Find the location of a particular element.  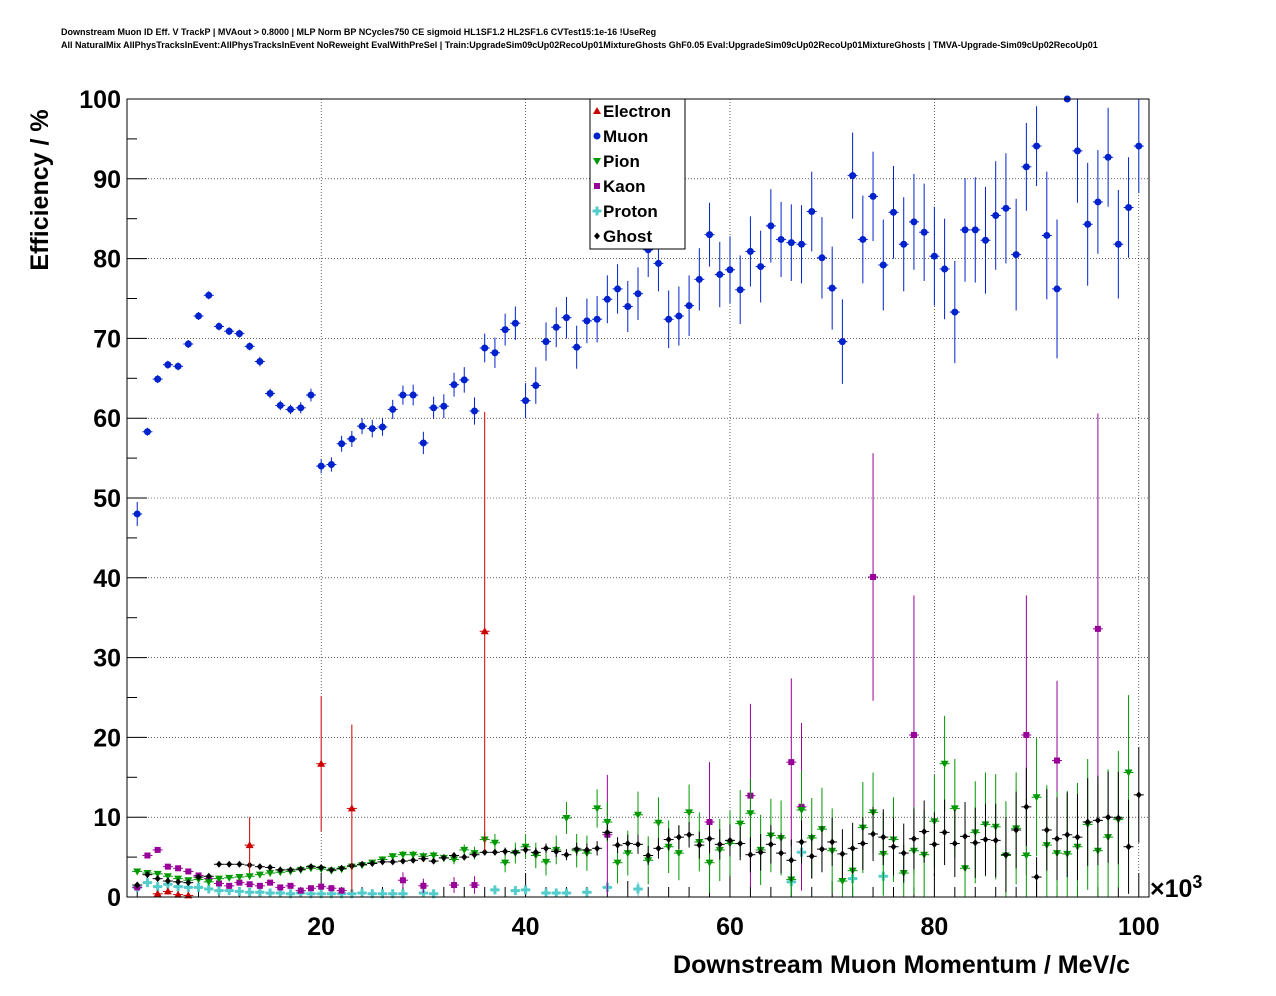

legend-box is located at coordinates (637, 174).